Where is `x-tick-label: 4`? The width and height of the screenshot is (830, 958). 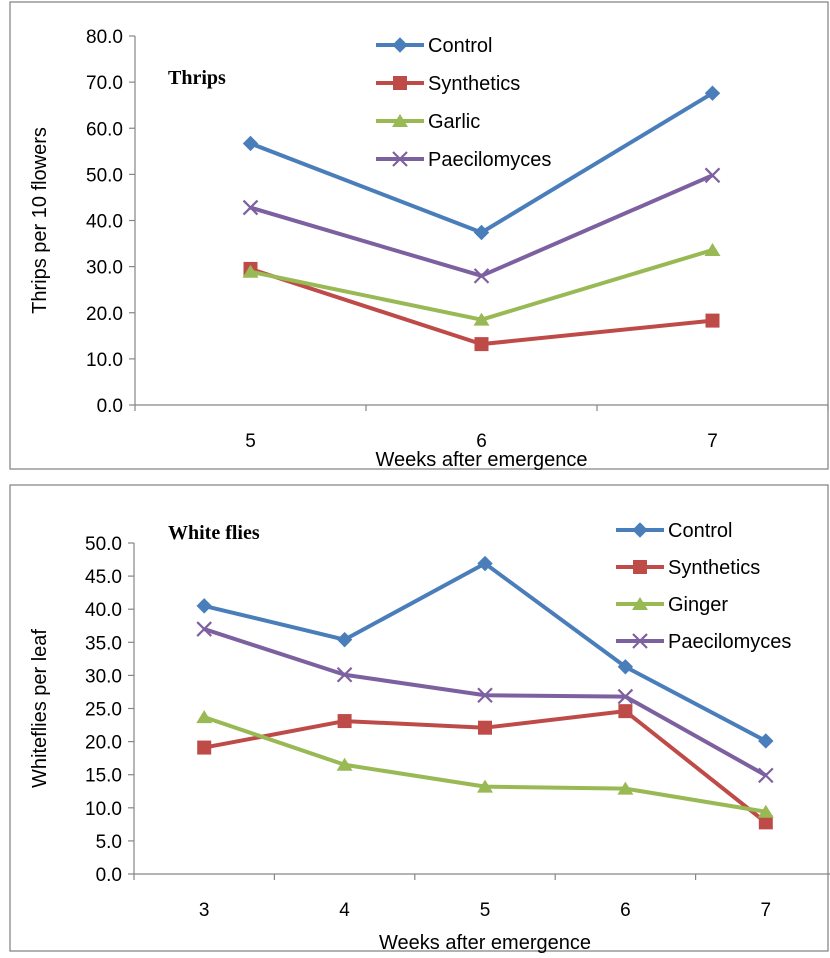
x-tick-label: 4 is located at coordinates (344, 910).